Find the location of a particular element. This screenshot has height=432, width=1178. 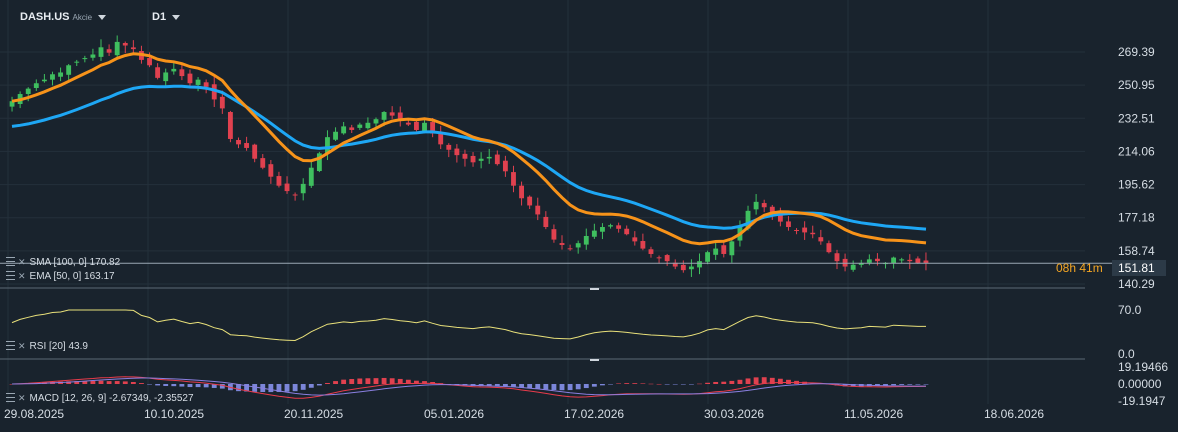

symbol-header: DASH.US Akcie is located at coordinates (63, 17).